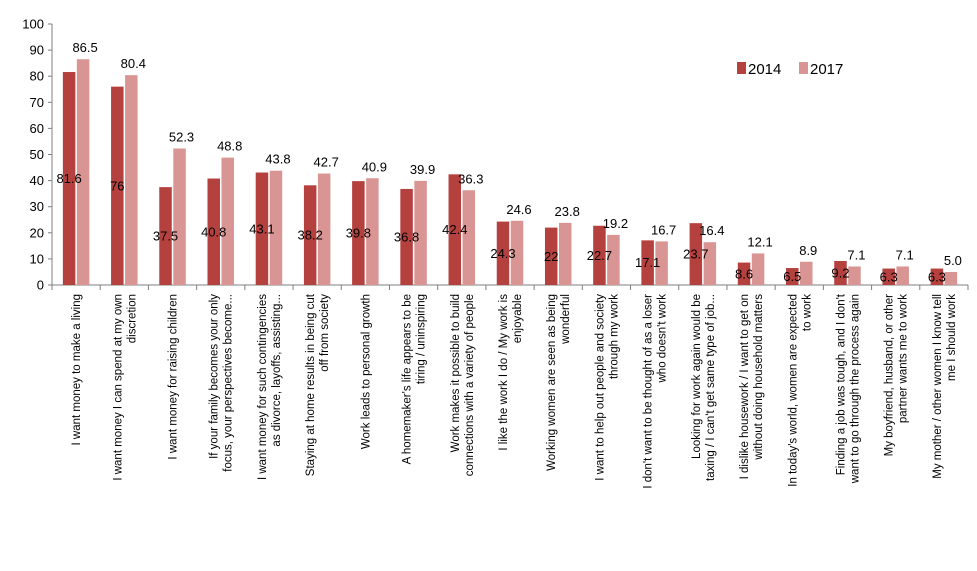  Describe the element at coordinates (841, 384) in the screenshot. I see `category-label-line: Finding a job was tough, and I don't` at that location.